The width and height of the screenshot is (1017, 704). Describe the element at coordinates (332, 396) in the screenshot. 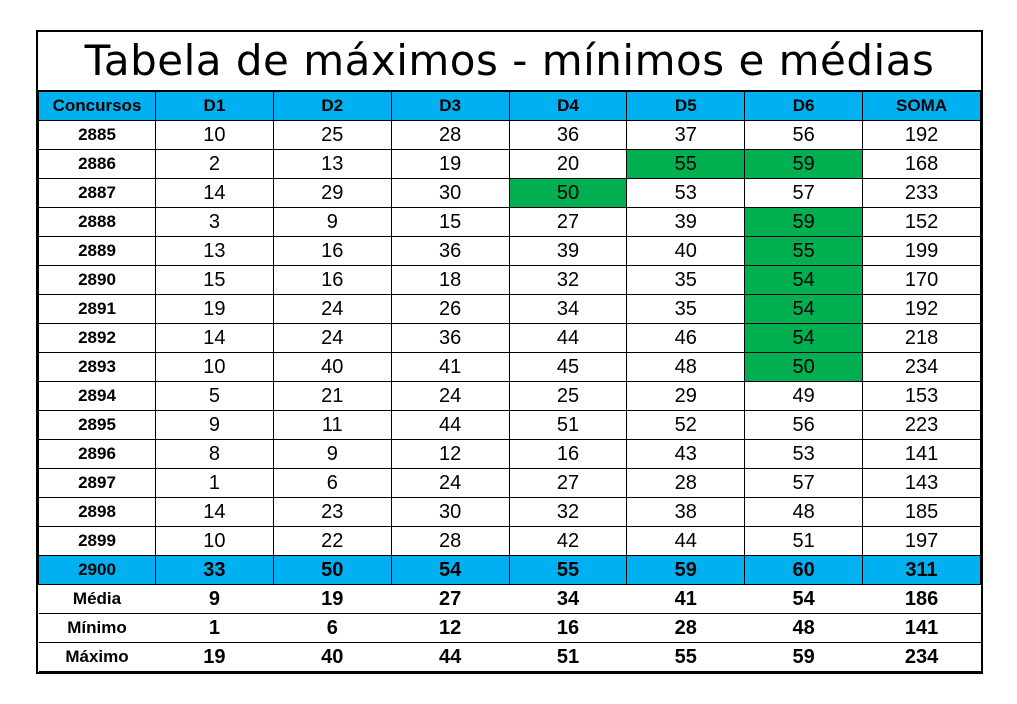

I see `cell: 21` at that location.